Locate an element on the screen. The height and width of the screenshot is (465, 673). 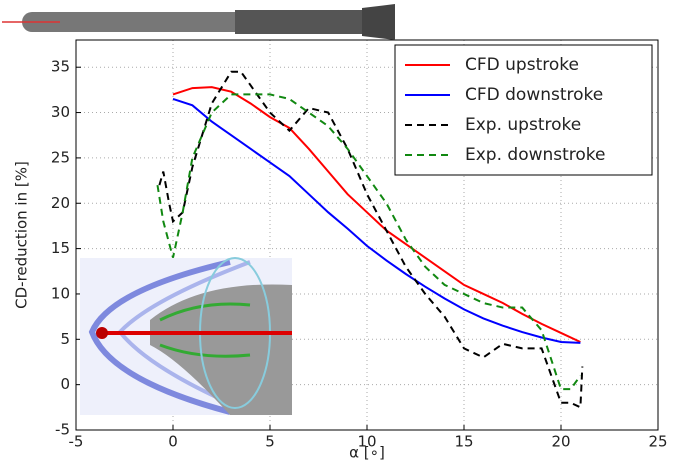
legend-label: CFD upstroke is located at coordinates (522, 65).